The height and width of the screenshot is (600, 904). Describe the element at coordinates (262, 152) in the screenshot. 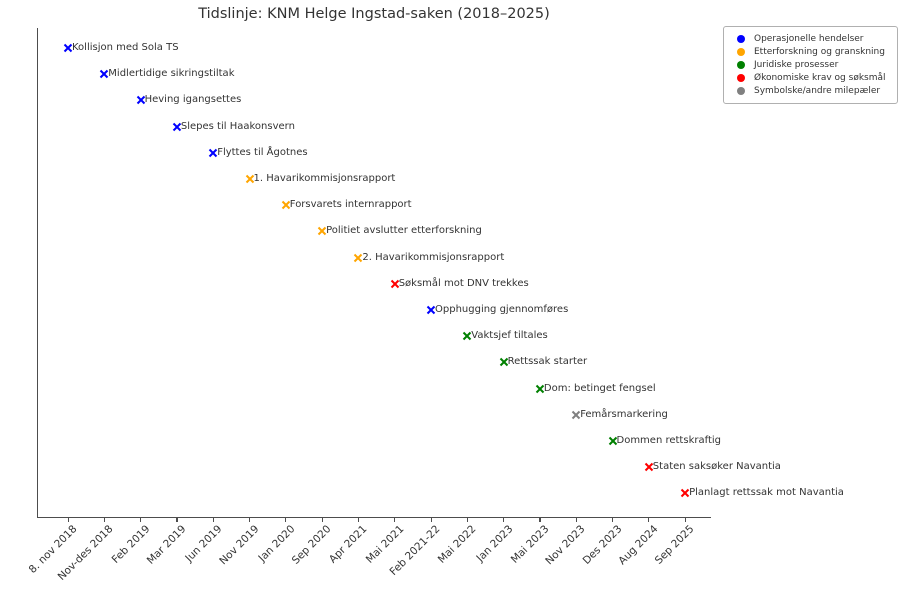

I see `data-point-label: Flyttes til Ågotnes` at that location.